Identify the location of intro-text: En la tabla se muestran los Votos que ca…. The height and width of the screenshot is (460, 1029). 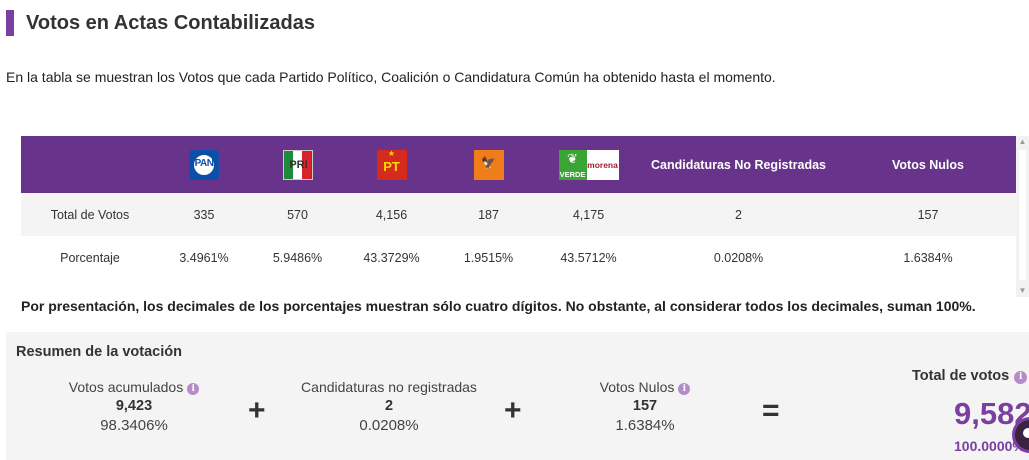
(391, 77).